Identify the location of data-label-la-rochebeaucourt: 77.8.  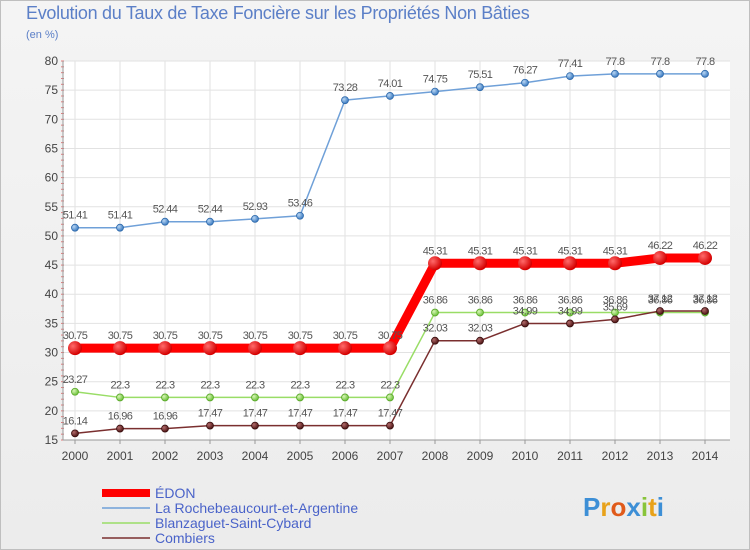
(704, 62).